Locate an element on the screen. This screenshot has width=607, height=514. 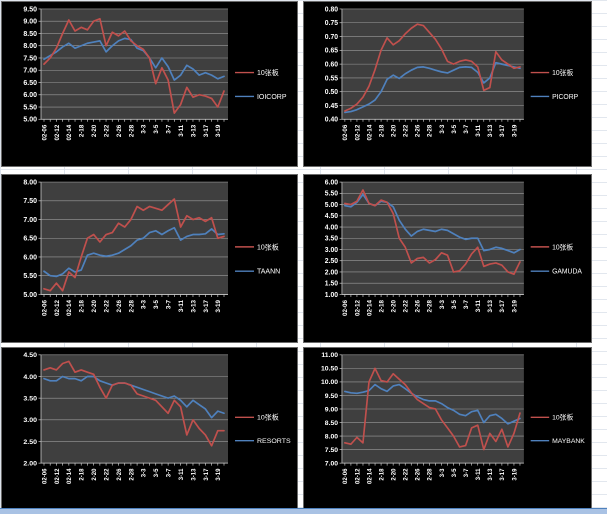
y-tick-label: 11.00 is located at coordinates (329, 355).